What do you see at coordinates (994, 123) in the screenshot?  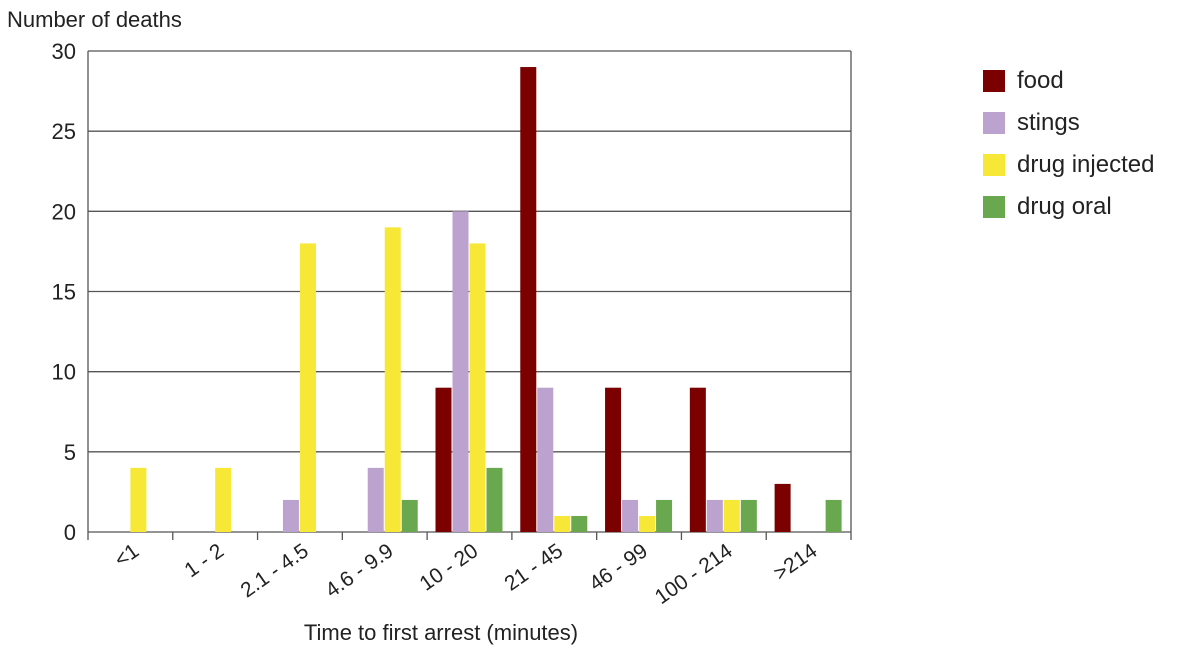 I see `legend-swatch-stings` at bounding box center [994, 123].